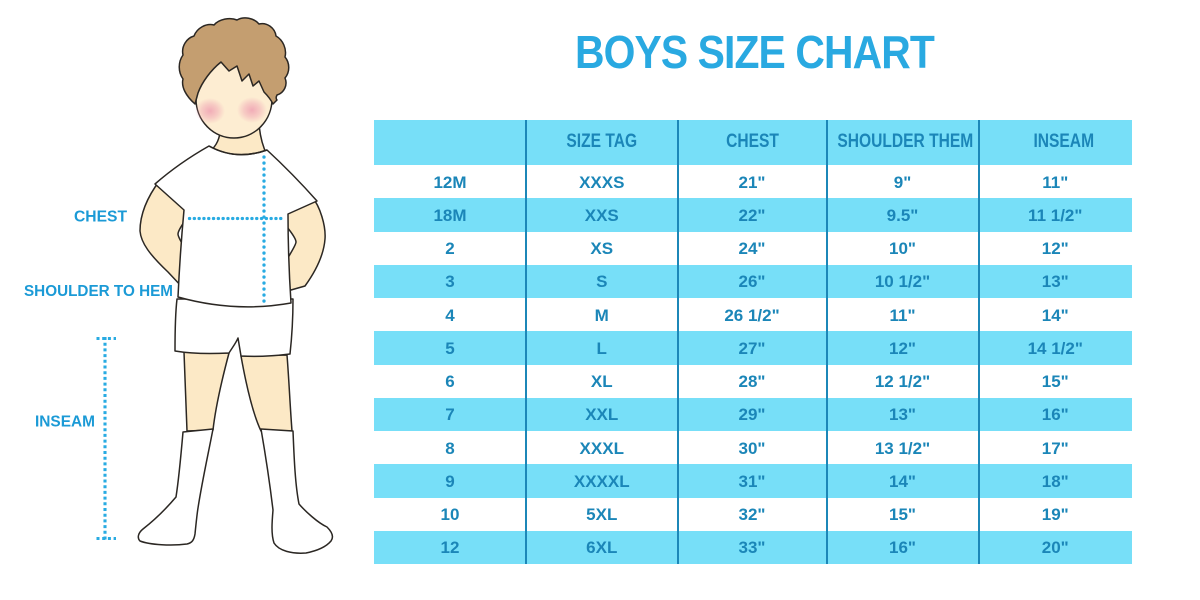 Image resolution: width=1200 pixels, height=600 pixels. I want to click on svg-text: CHEST, so click(100, 217).